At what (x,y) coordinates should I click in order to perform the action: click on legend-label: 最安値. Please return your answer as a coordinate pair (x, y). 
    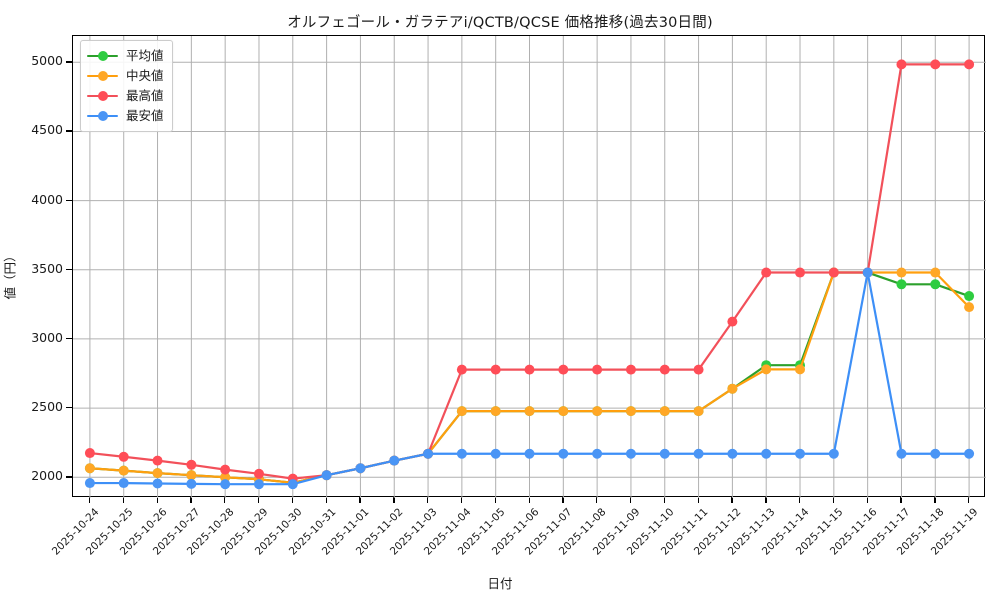
    Looking at the image, I should click on (145, 115).